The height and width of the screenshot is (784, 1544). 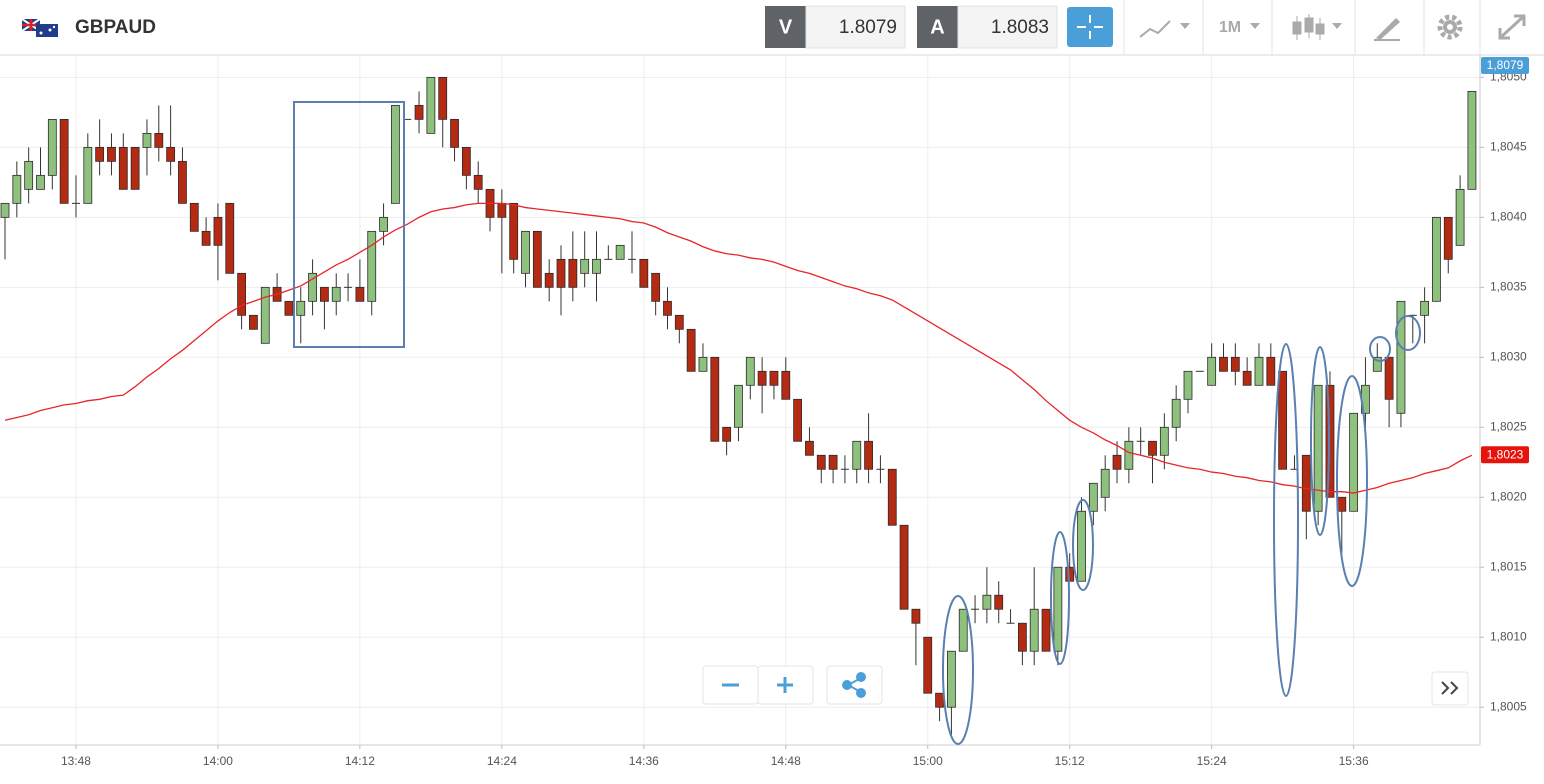 I want to click on last-price-badge, so click(x=1505, y=65).